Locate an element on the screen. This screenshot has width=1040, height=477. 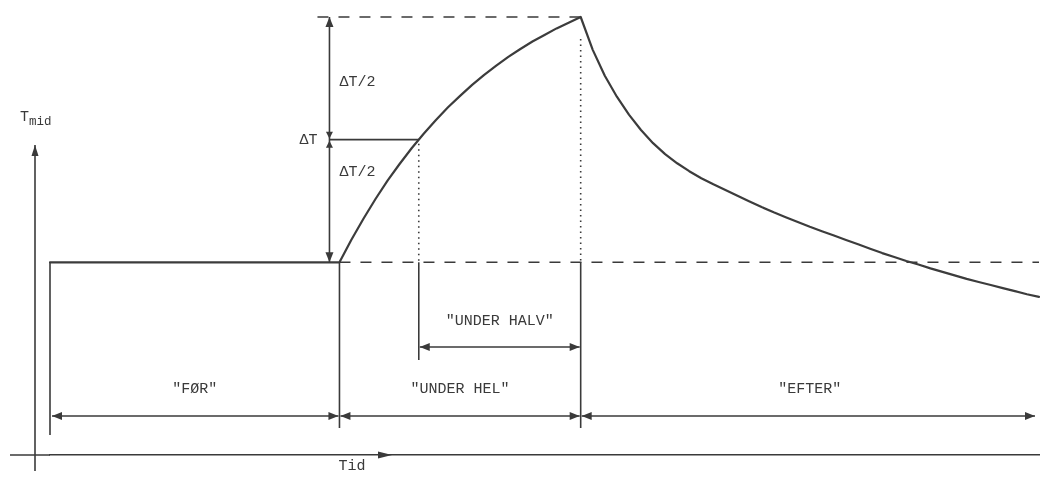
annotation: "FØR" is located at coordinates (195, 389).